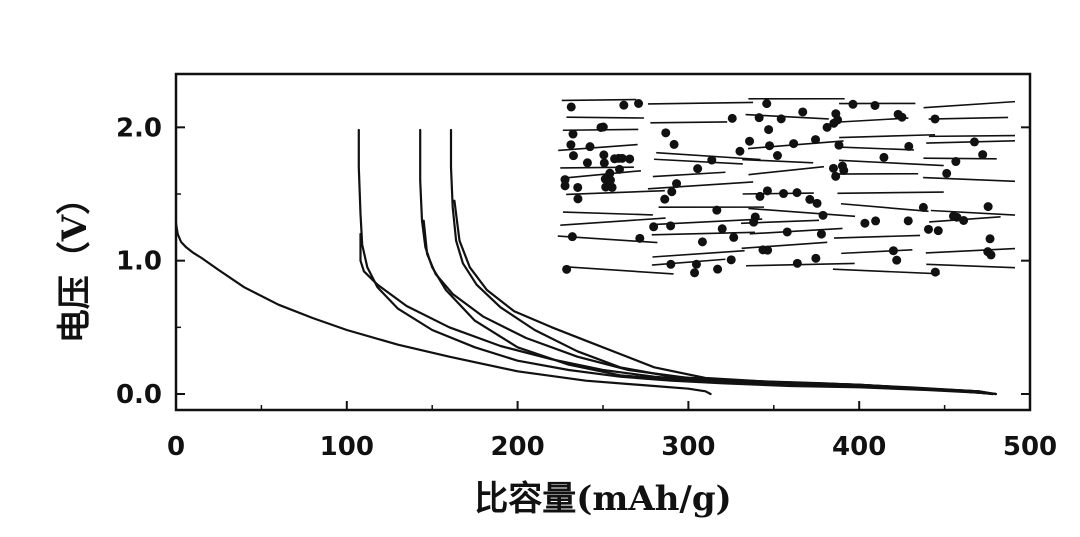  What do you see at coordinates (75, 262) in the screenshot?
I see `y-axis-title: 电压（V）` at bounding box center [75, 262].